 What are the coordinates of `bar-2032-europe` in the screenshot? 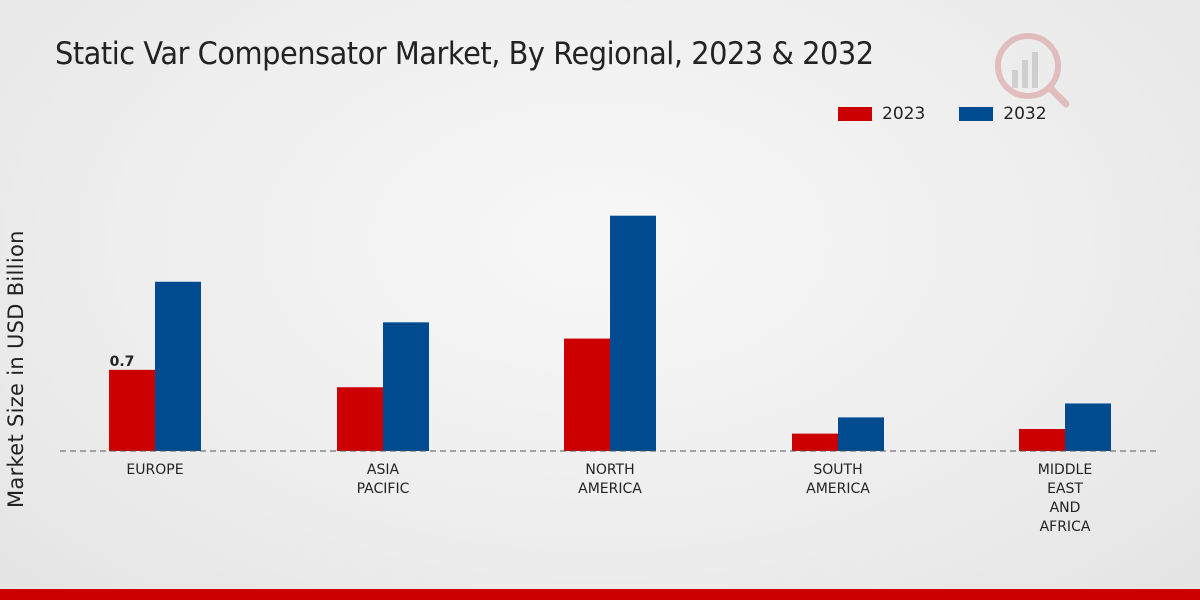 It's located at (178, 366).